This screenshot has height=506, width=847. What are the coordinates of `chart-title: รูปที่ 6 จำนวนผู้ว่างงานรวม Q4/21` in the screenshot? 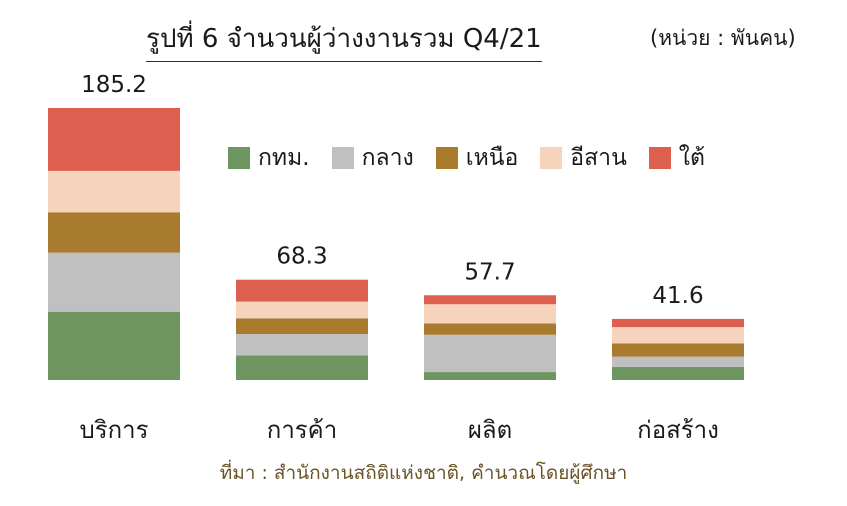 It's located at (344, 40).